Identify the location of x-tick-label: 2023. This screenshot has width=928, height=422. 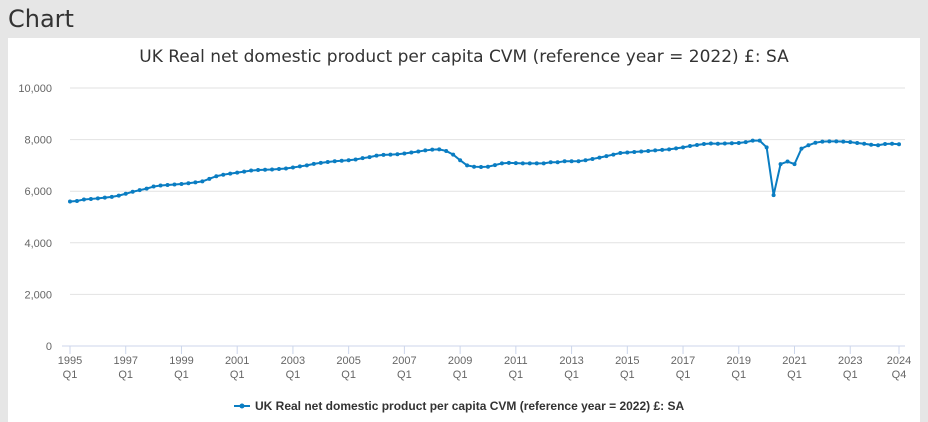
(850, 361).